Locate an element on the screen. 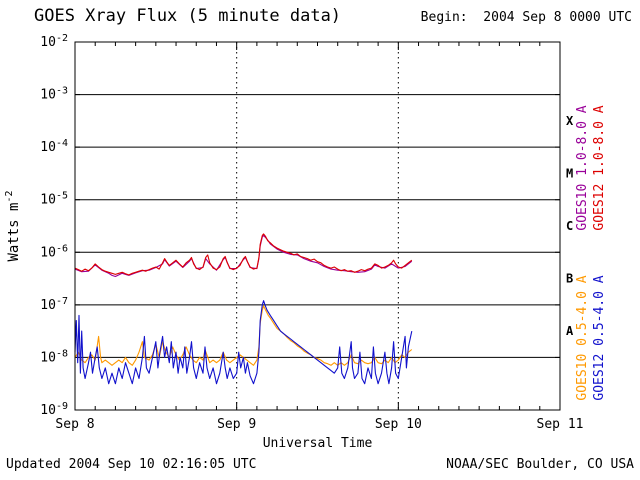  svg-text: 10⁻³ is located at coordinates (54, 94).